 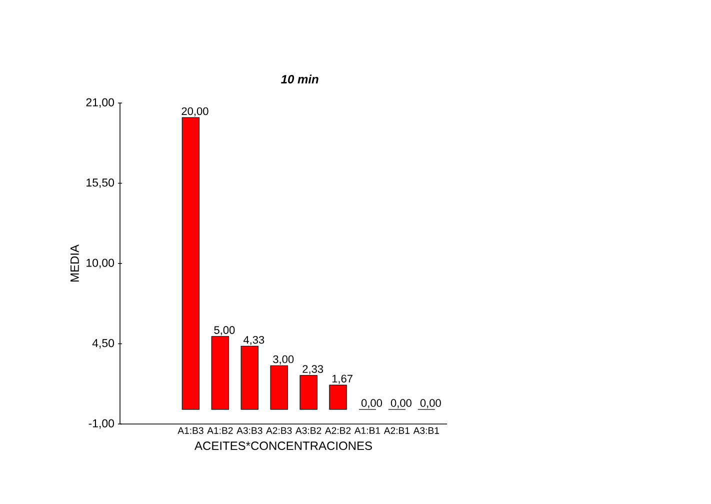 I want to click on data-label: 5,00, so click(x=224, y=331).